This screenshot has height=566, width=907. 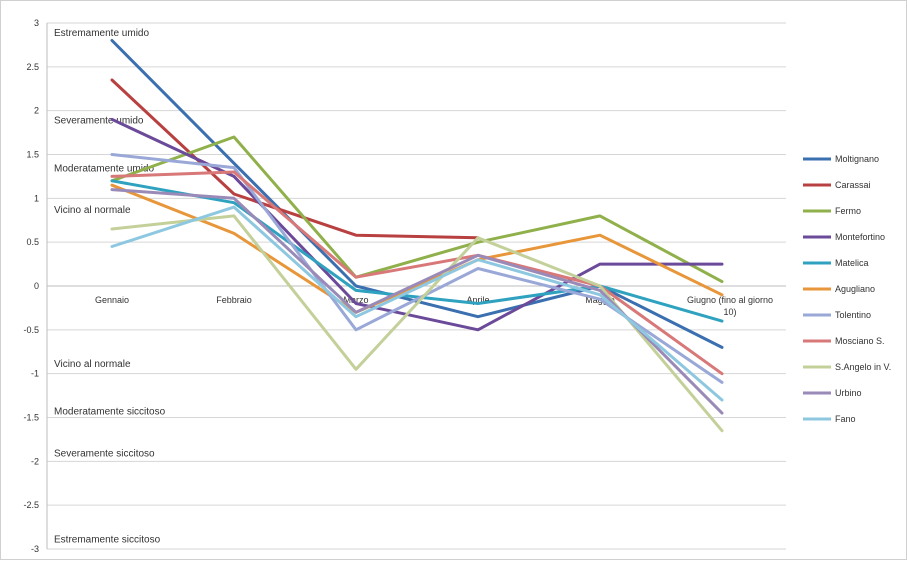 What do you see at coordinates (855, 289) in the screenshot?
I see `legend-label: Agugliano` at bounding box center [855, 289].